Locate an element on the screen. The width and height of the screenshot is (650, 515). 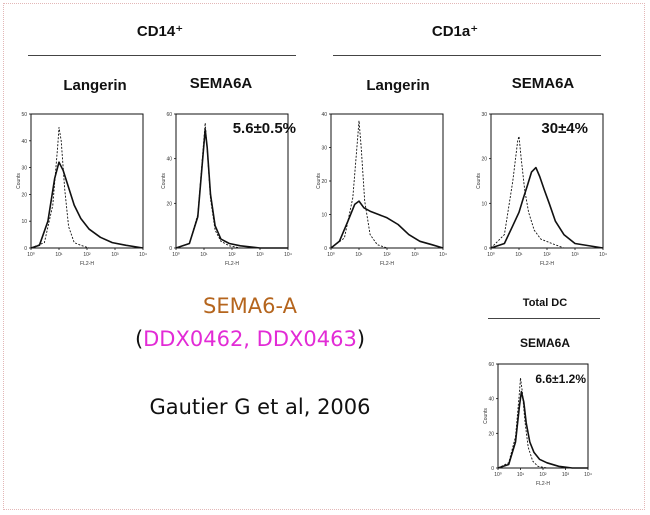
panel-title-cd1a-sema6a: SEMA6A is located at coordinates (543, 83).